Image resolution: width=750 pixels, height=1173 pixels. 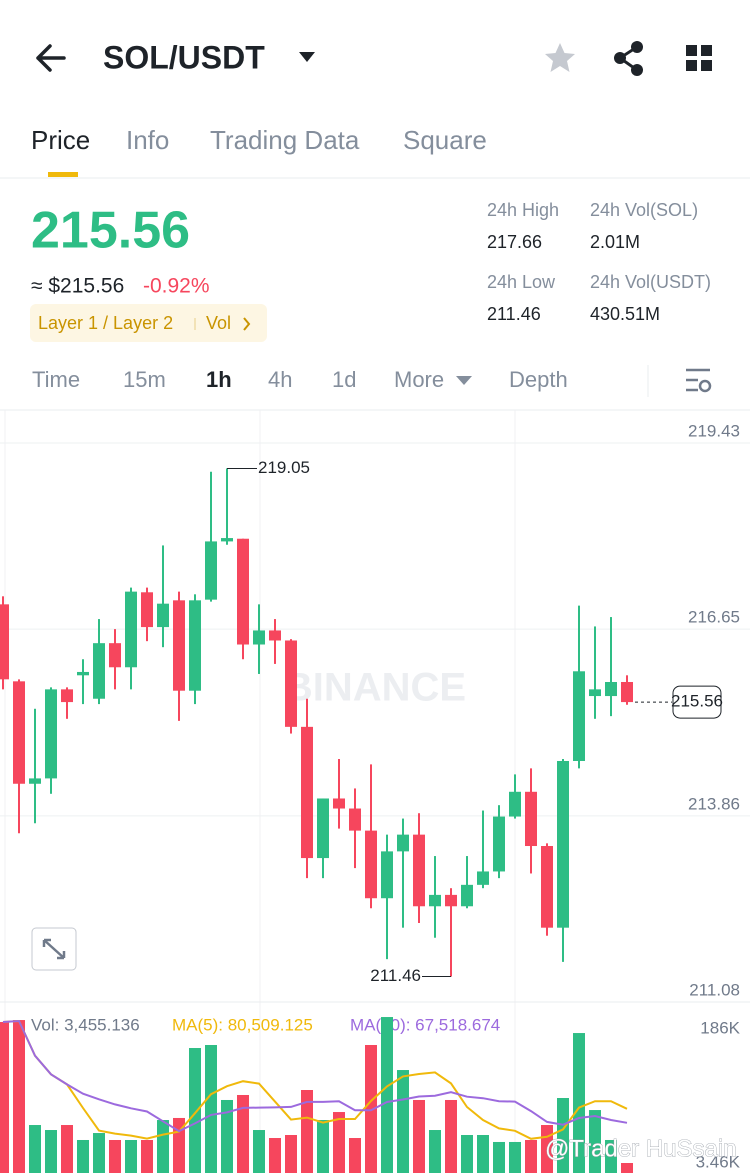 I want to click on depth-tab: Depth, so click(x=538, y=379).